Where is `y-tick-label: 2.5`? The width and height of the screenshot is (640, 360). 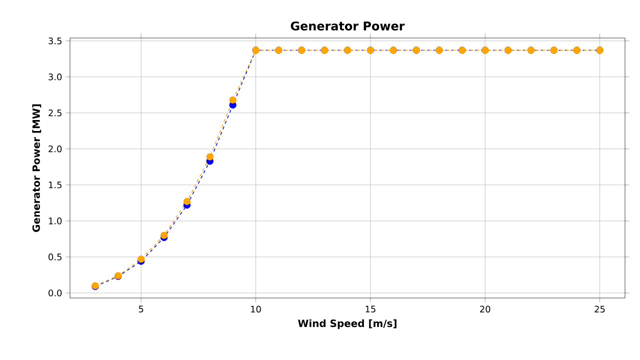 y-tick-label: 2.5 is located at coordinates (55, 113).